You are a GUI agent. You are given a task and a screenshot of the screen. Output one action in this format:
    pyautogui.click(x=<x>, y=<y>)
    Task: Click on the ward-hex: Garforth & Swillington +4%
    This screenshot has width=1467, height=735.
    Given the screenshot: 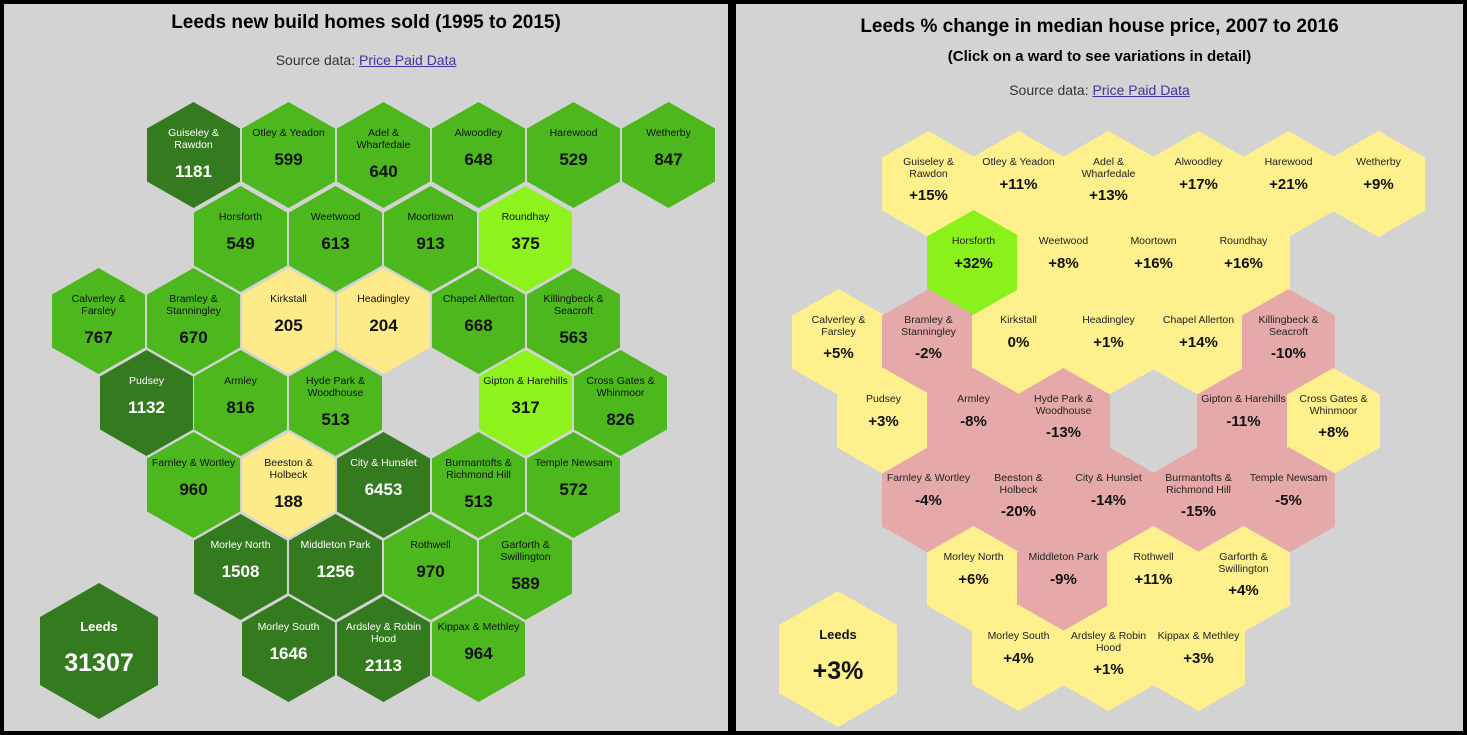 What is the action you would take?
    pyautogui.click(x=1243, y=579)
    